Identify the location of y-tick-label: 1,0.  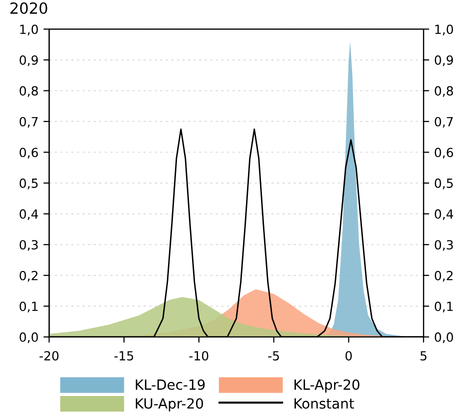
(29, 30).